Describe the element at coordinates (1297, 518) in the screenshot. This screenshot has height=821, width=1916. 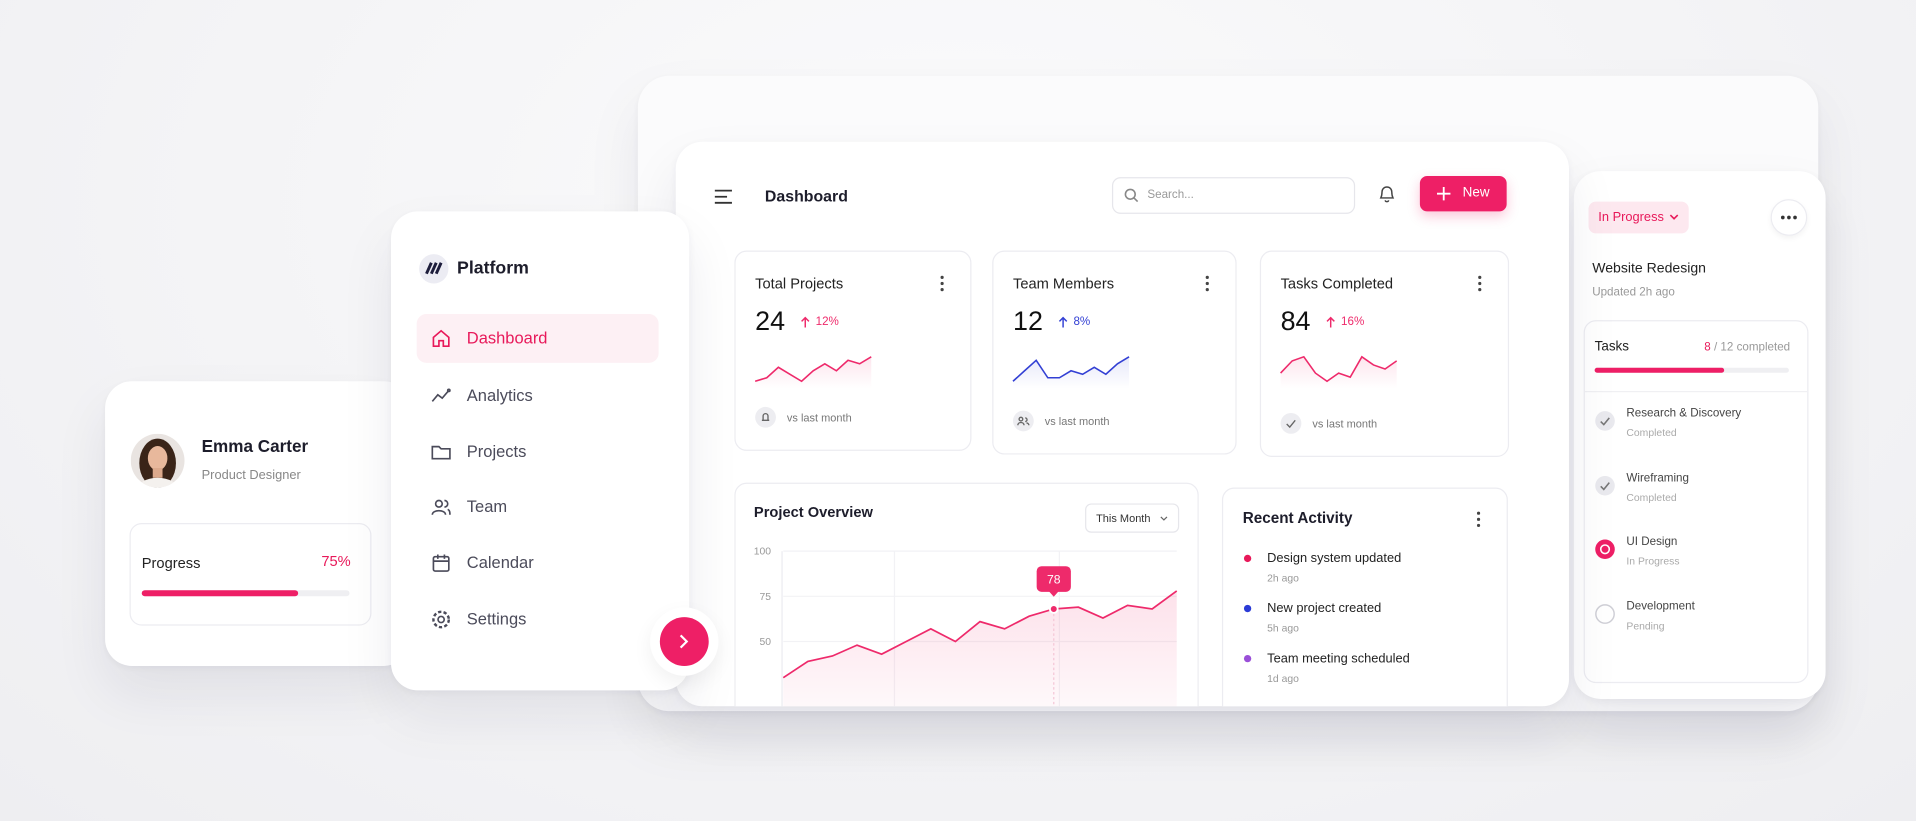
I see `activity-title: Recent Activity` at that location.